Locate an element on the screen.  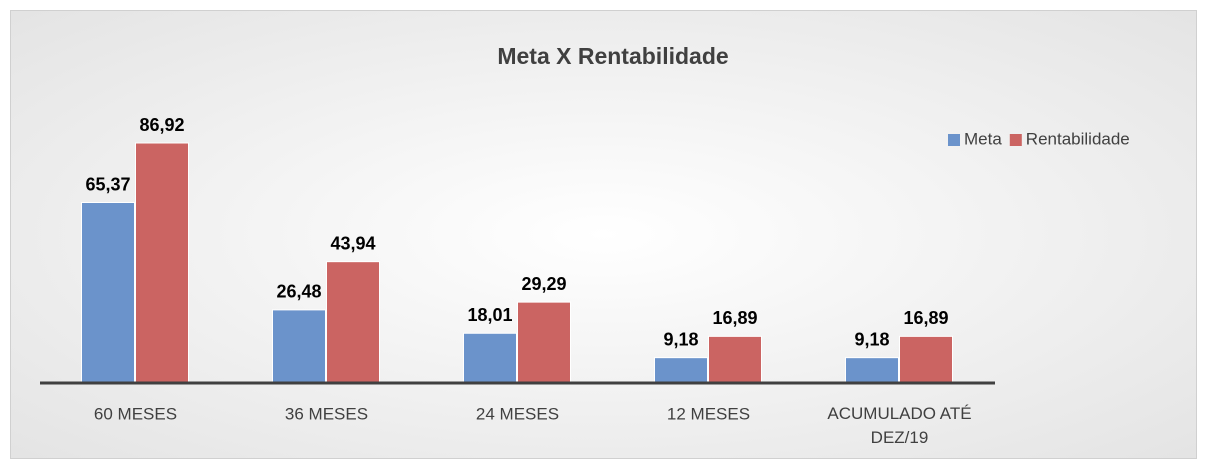
data-label: 86,92 is located at coordinates (161, 125).